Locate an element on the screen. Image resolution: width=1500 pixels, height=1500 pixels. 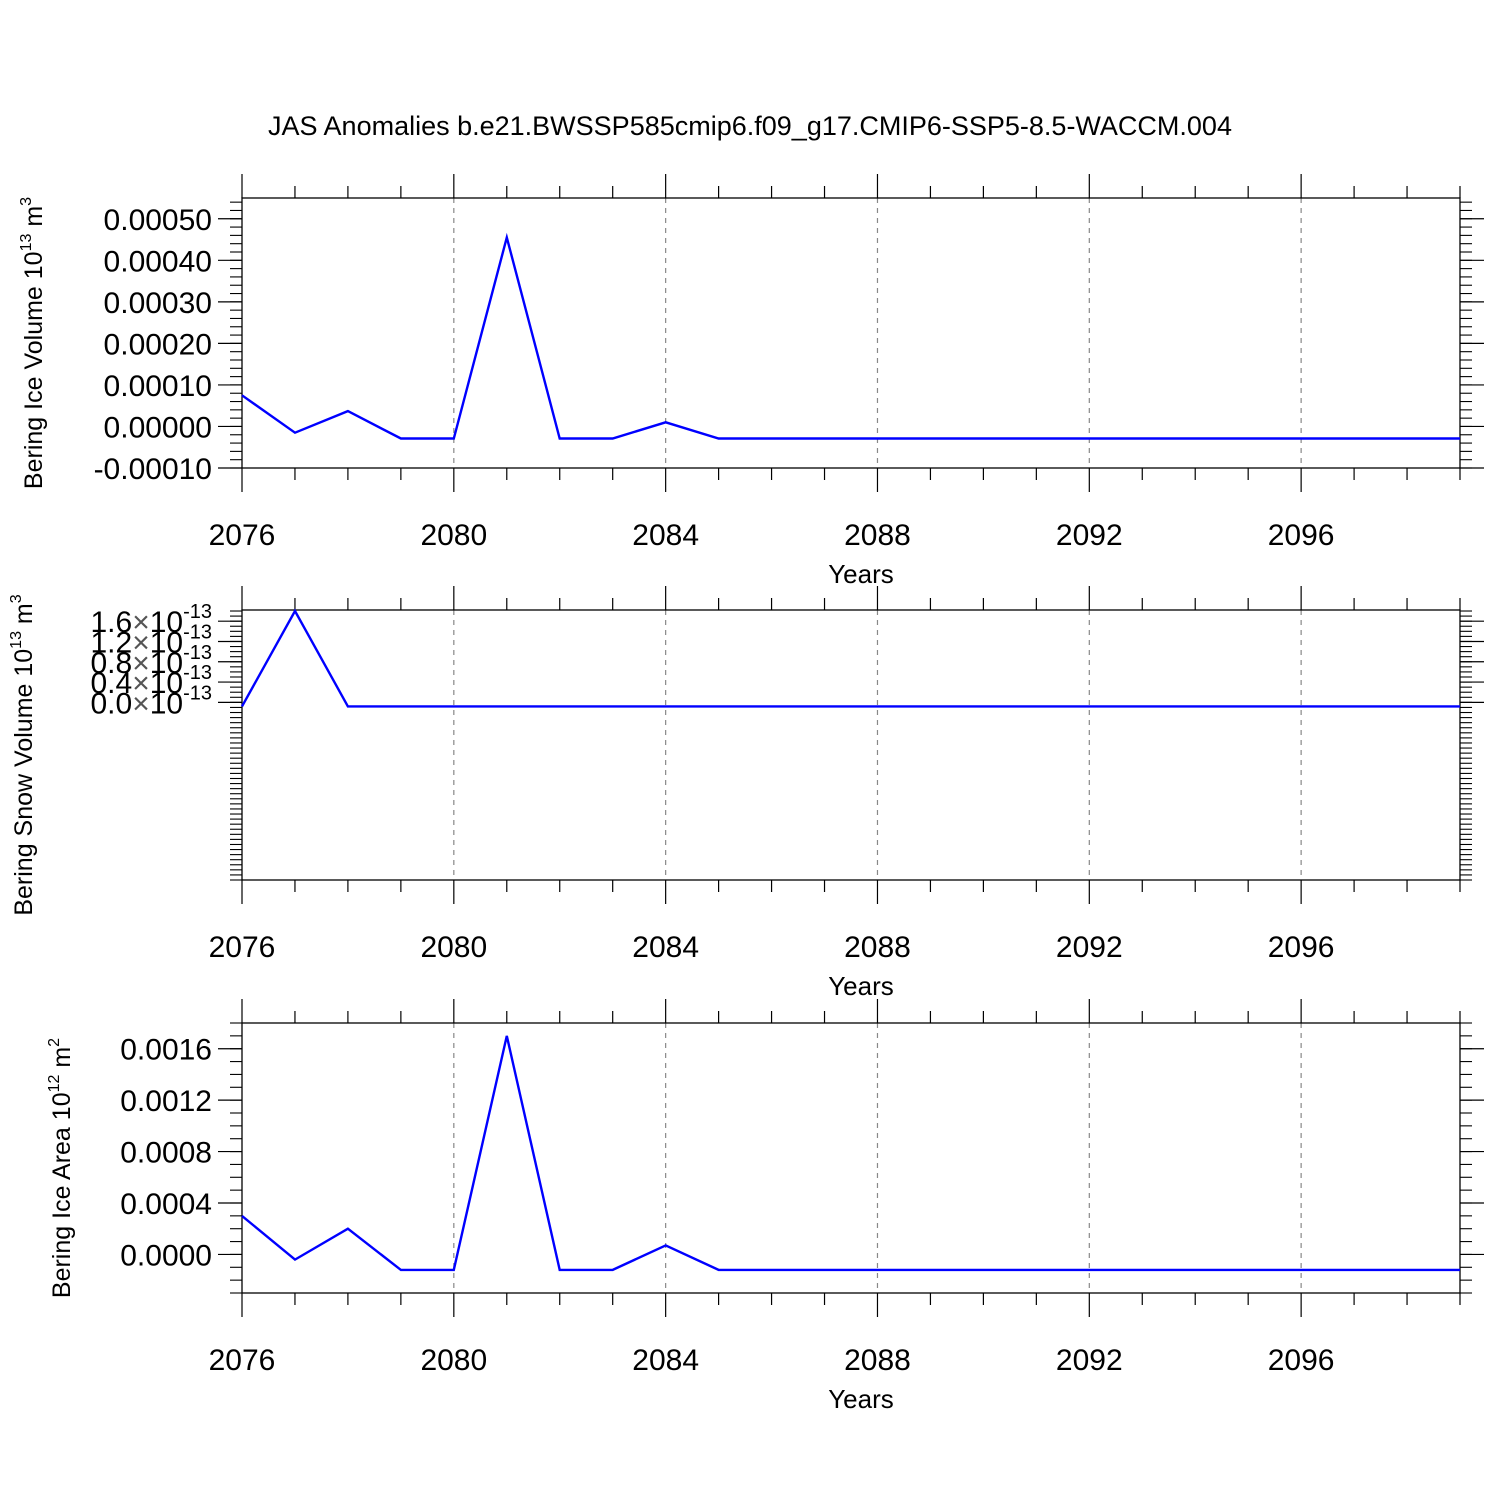
y-axis-title: Bering Ice Volume 1013 m3 is located at coordinates (33, 343).